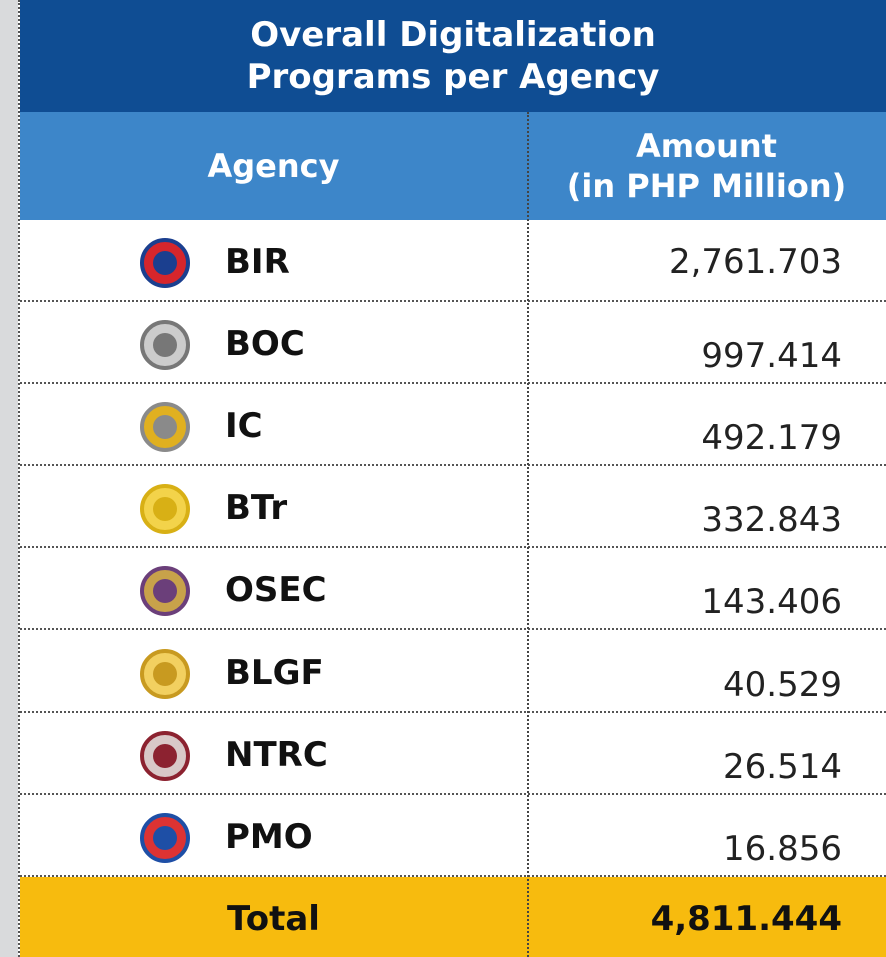  Describe the element at coordinates (528, 534) in the screenshot. I see `column-divider` at that location.